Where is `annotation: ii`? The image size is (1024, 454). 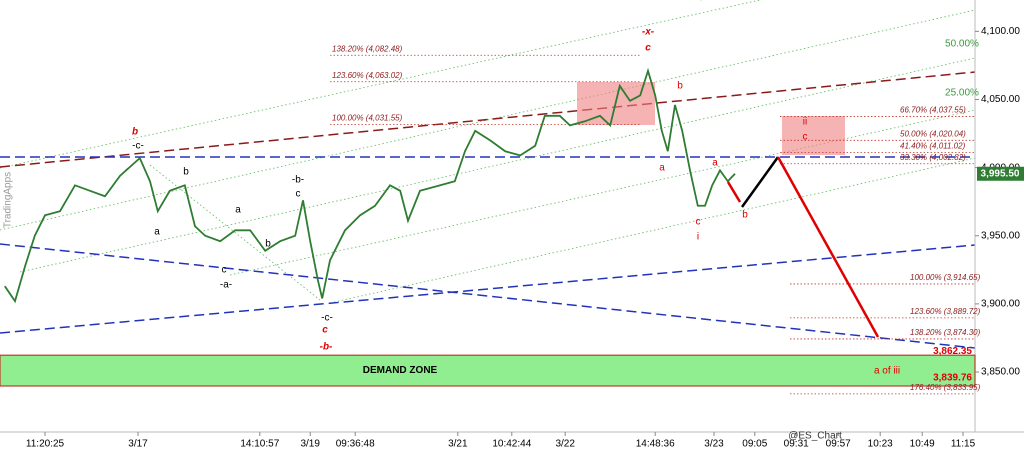 annotation: ii is located at coordinates (805, 122).